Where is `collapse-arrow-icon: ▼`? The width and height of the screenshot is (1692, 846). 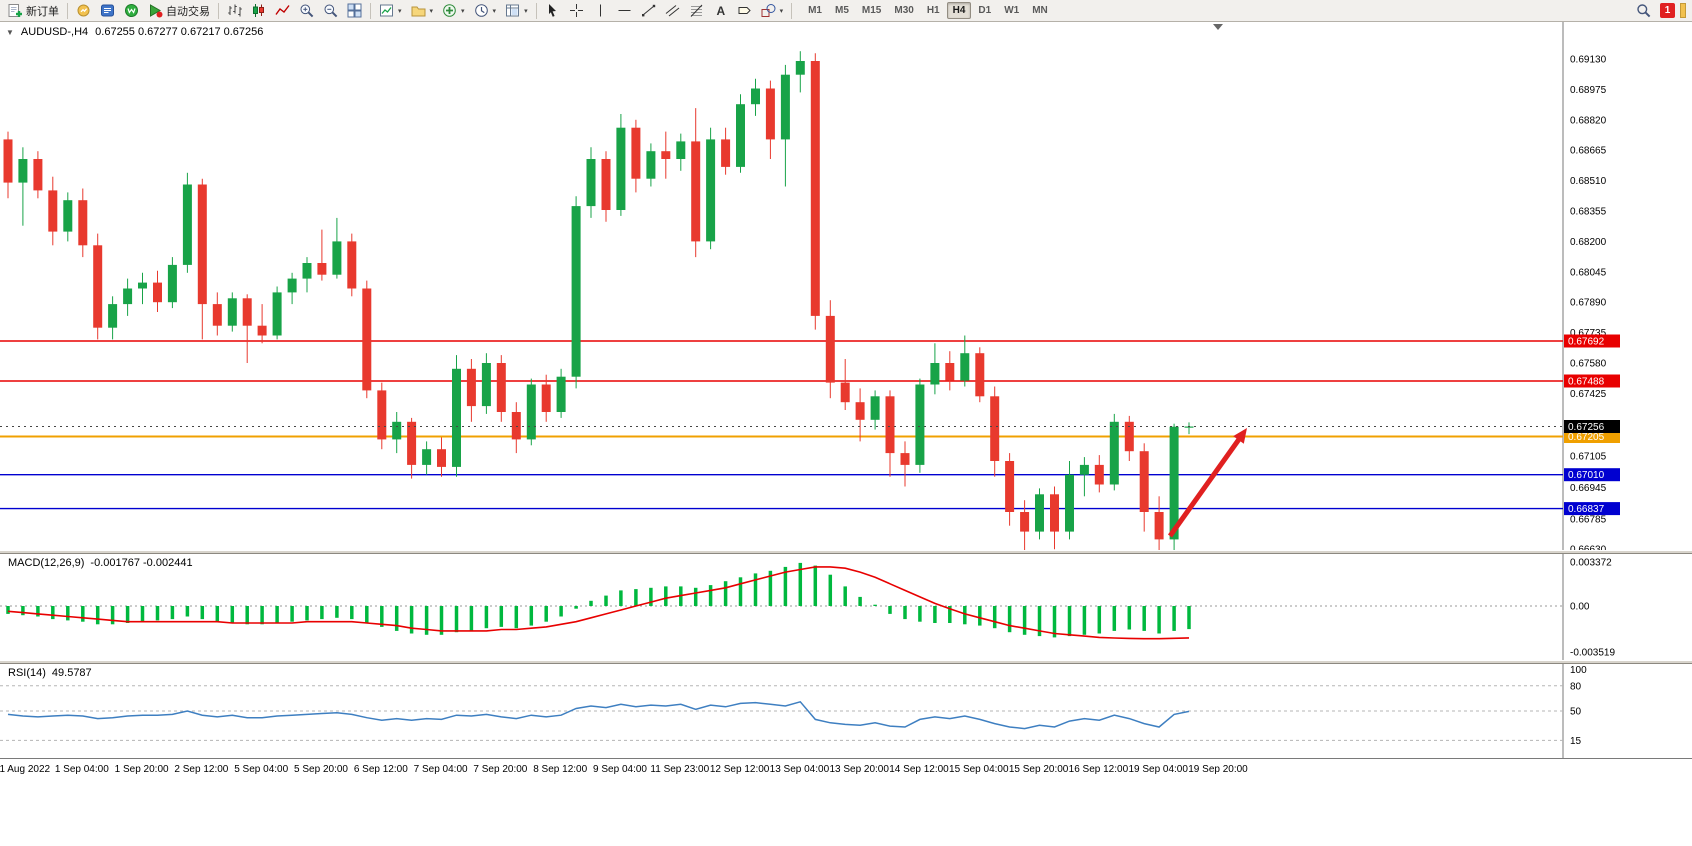
collapse-arrow-icon: ▼ is located at coordinates (10, 32).